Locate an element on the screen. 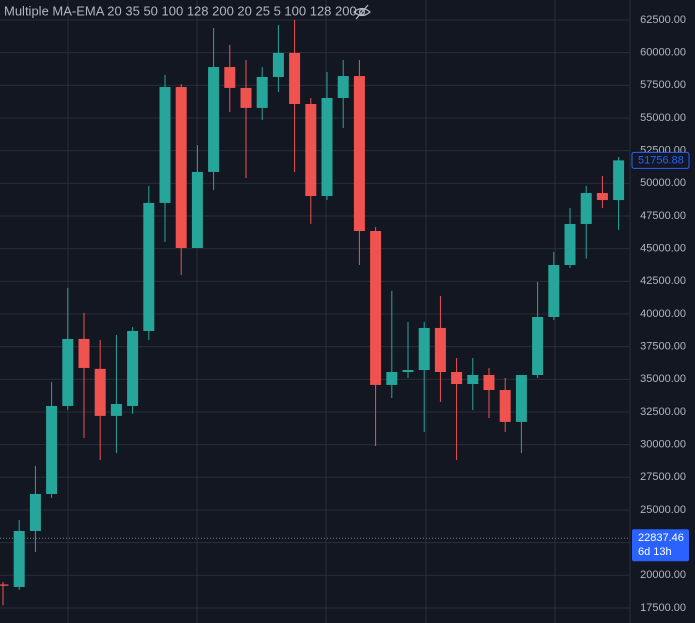 Image resolution: width=695 pixels, height=623 pixels. y-tick-label: 57500.00 is located at coordinates (663, 85).